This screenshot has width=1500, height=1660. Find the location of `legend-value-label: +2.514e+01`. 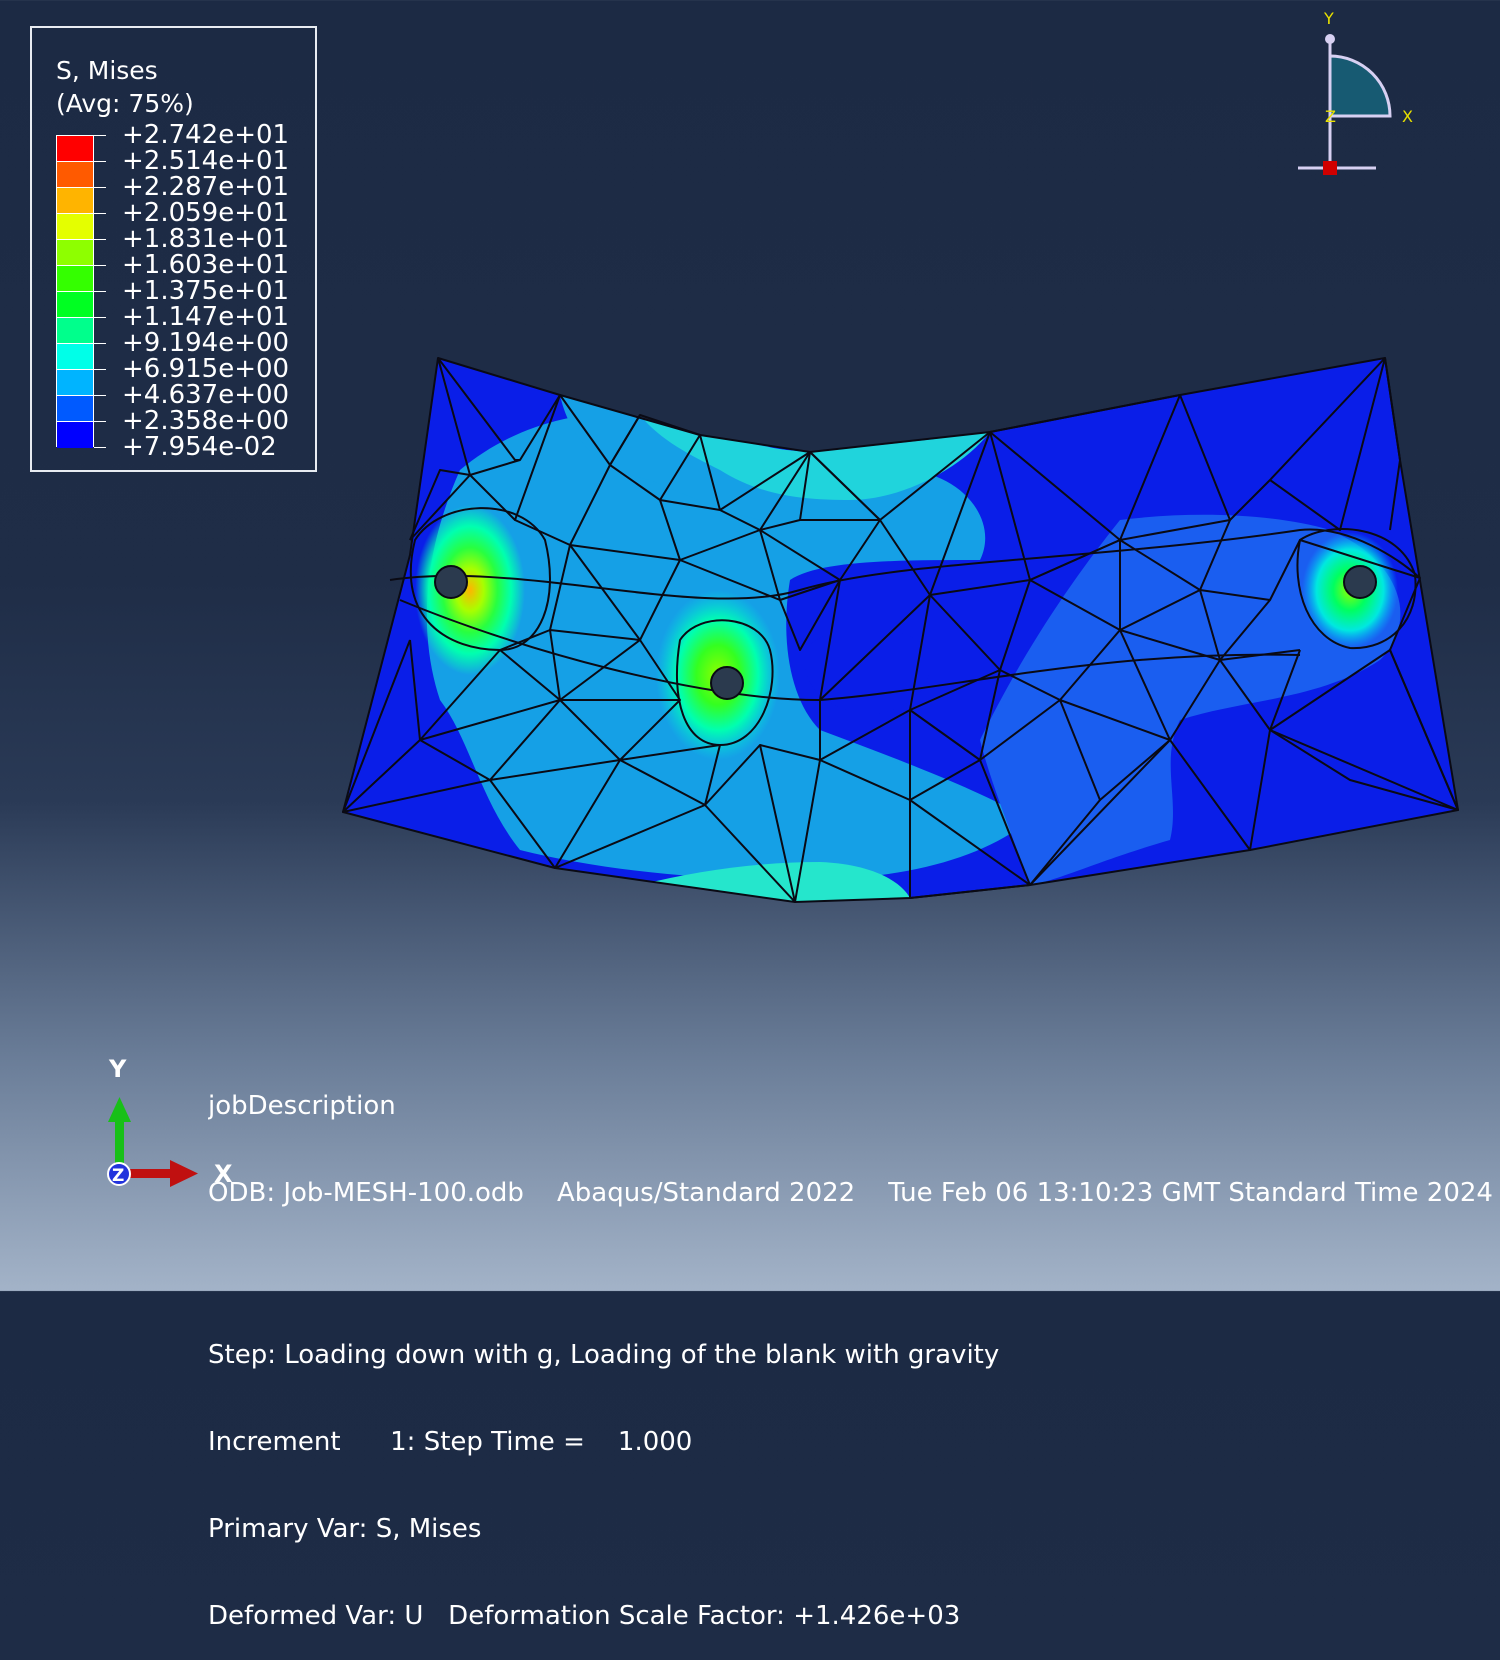

legend-value-label: +2.514e+01 is located at coordinates (206, 161).